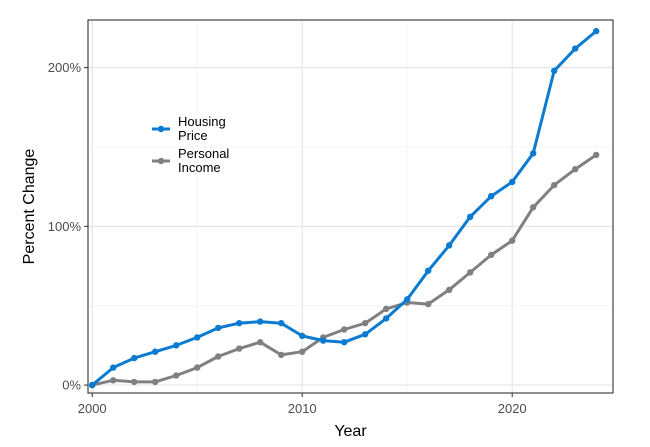  I want to click on legend-label-personal-income: Personal Income, so click(203, 160).